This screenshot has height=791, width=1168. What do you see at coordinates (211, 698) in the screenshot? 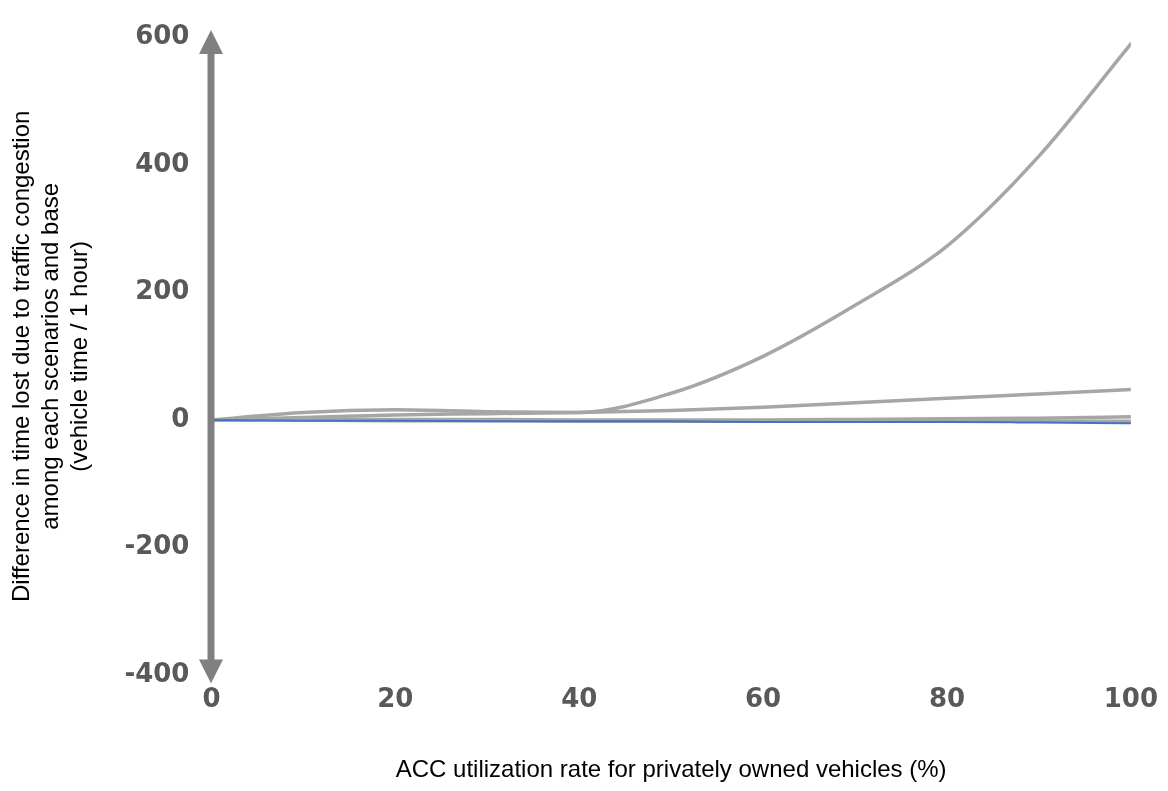
I see `x-tick-label: 0` at bounding box center [211, 698].